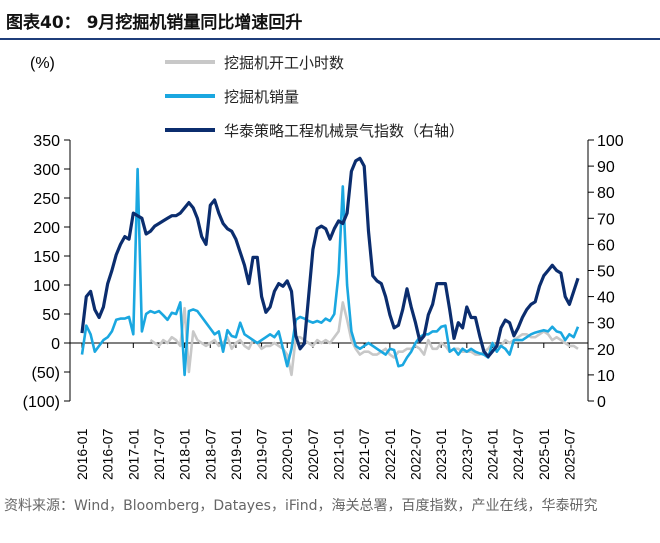 This screenshot has width=660, height=543. Describe the element at coordinates (313, 454) in the screenshot. I see `x-tick-label: 2020-07` at that location.